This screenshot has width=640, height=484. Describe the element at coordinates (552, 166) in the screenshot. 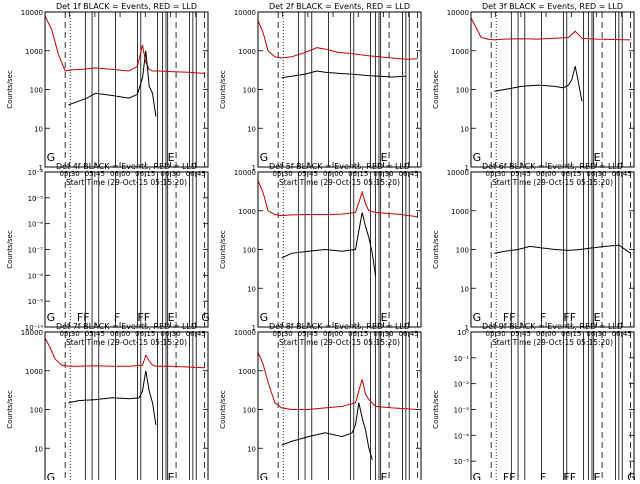

I see `panel-title: Det 6f BLACK = Events, RED = LLD` at that location.